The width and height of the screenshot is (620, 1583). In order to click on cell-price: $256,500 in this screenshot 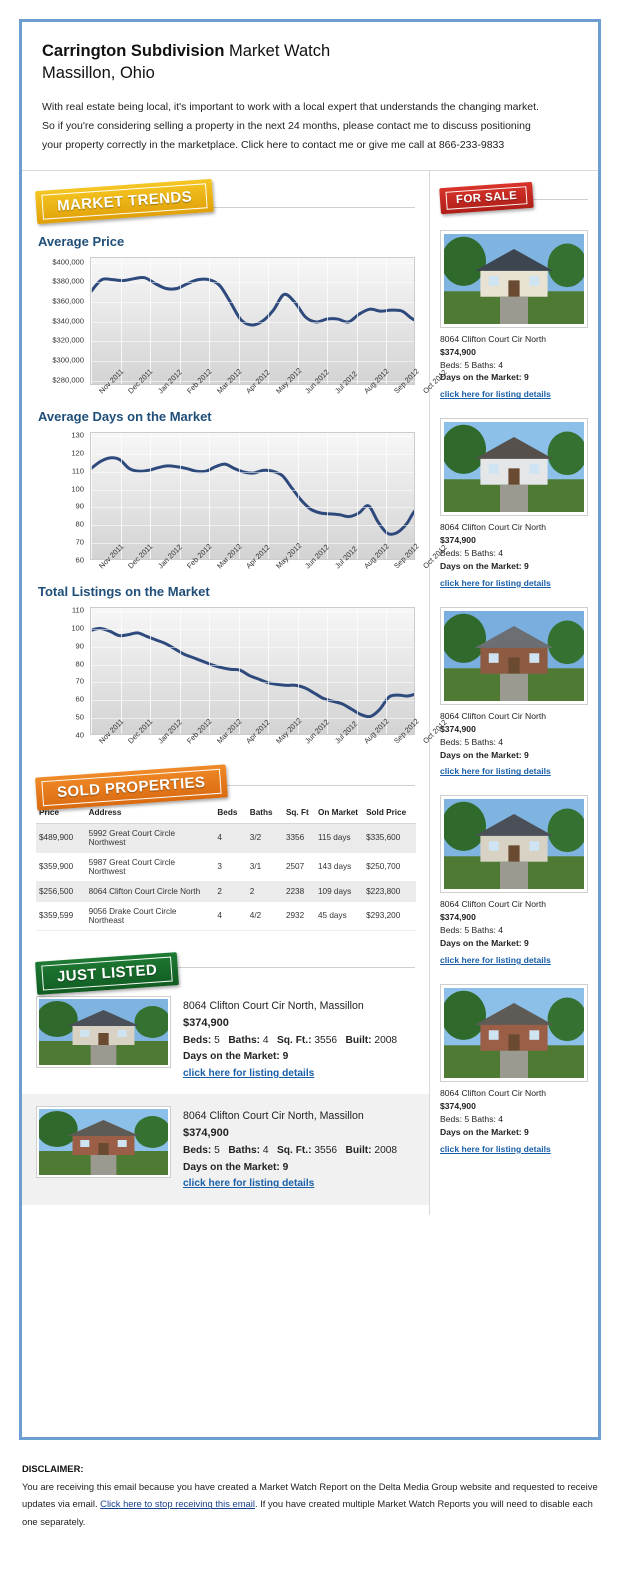, I will do `click(61, 891)`.